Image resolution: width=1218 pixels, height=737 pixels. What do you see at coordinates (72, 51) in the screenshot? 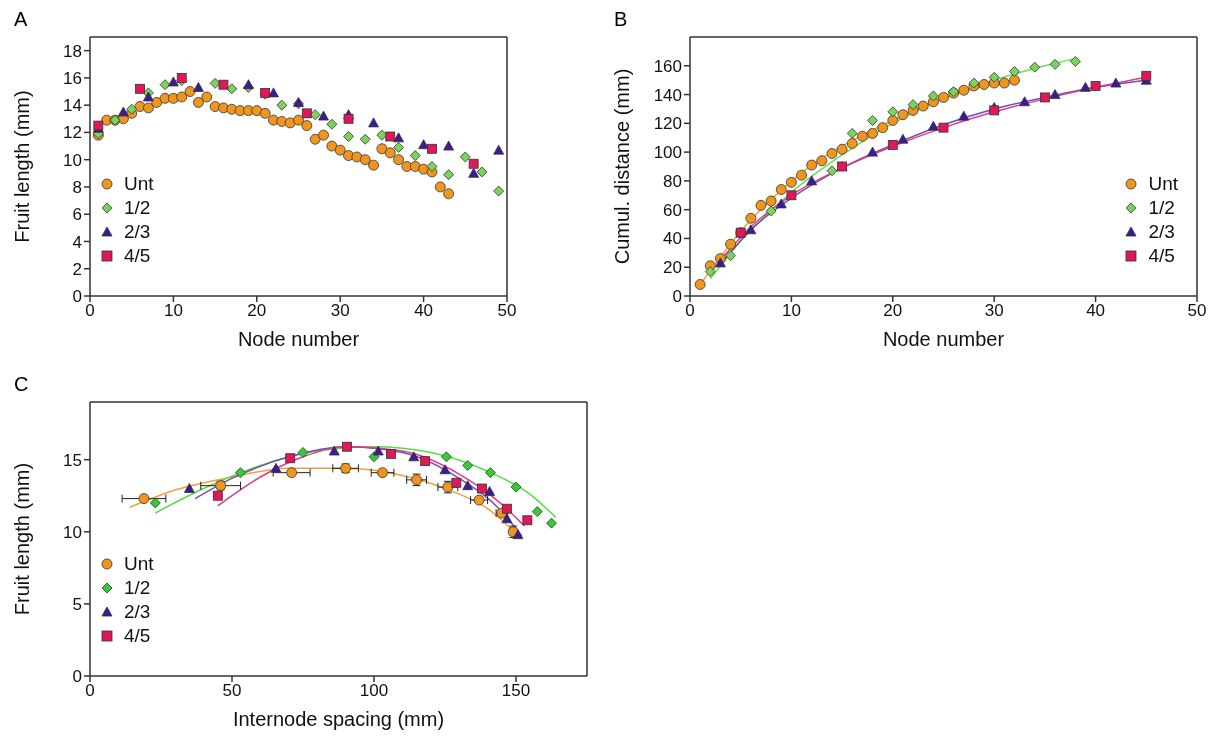
I see `y-tick-label: 18` at bounding box center [72, 51].